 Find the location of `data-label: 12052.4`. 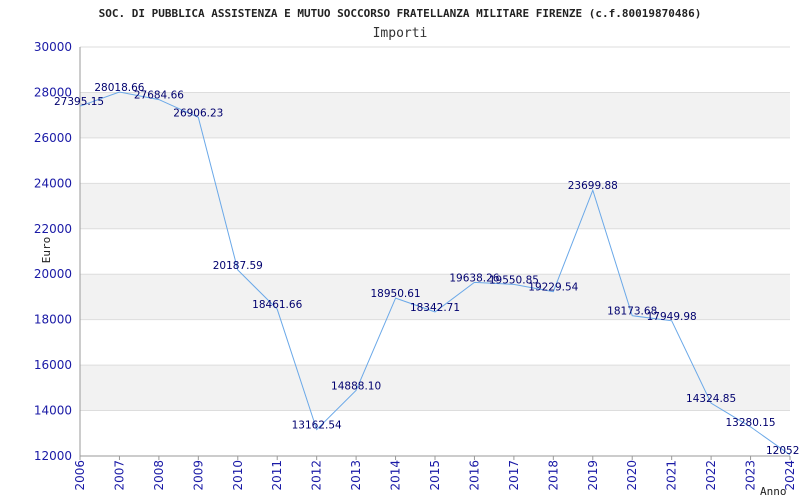

data-label: 12052.4 is located at coordinates (783, 451).